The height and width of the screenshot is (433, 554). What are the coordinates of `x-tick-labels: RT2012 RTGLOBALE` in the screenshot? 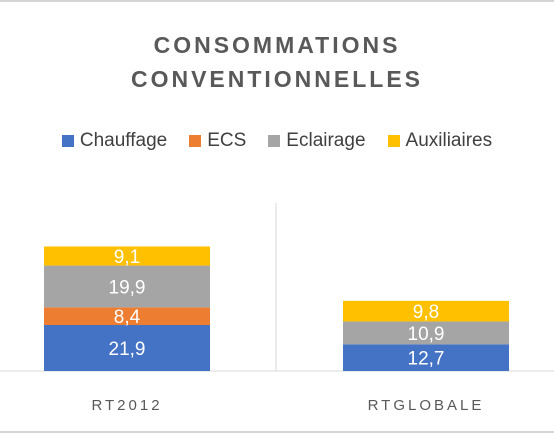 It's located at (288, 405).